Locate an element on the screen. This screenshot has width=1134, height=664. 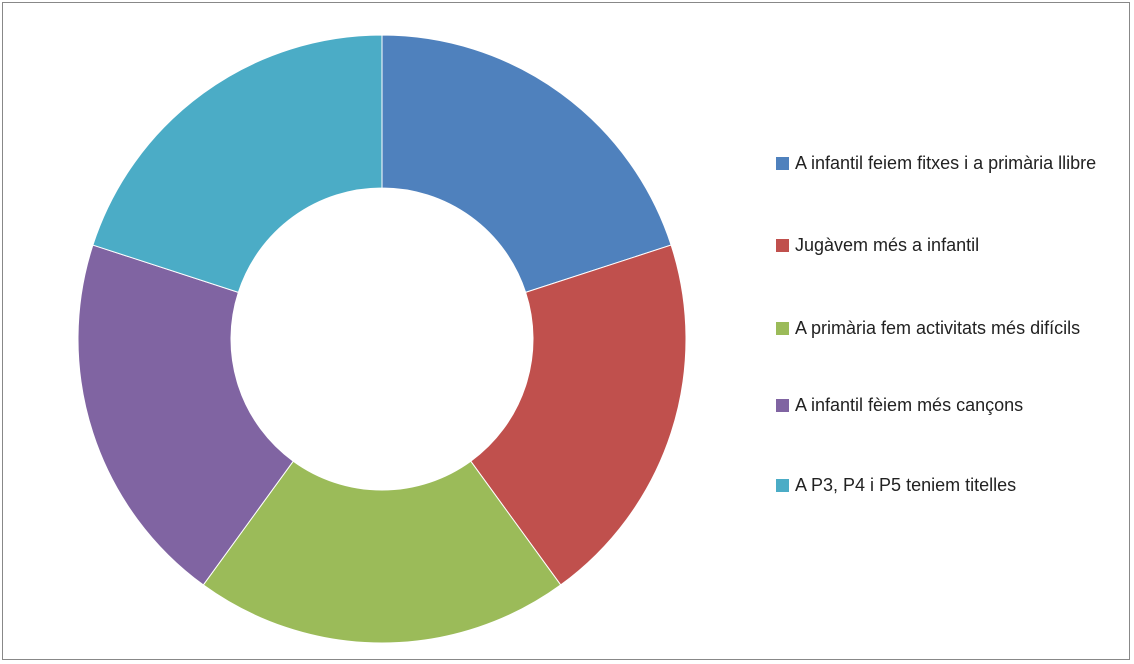
legend-label: A P3, P4 i P5 teniem titelles is located at coordinates (906, 485).